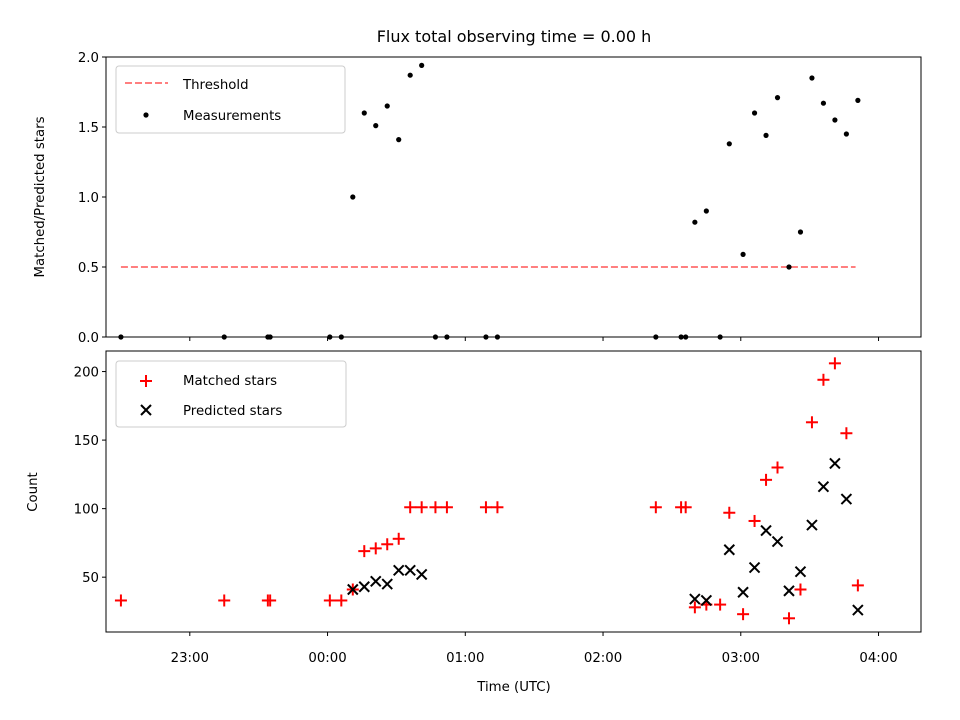 This screenshot has height=720, width=960. I want to click on bottom-x-axis: 23:00 00:00 01:00 02:00 03:00 04:00, so click(534, 649).